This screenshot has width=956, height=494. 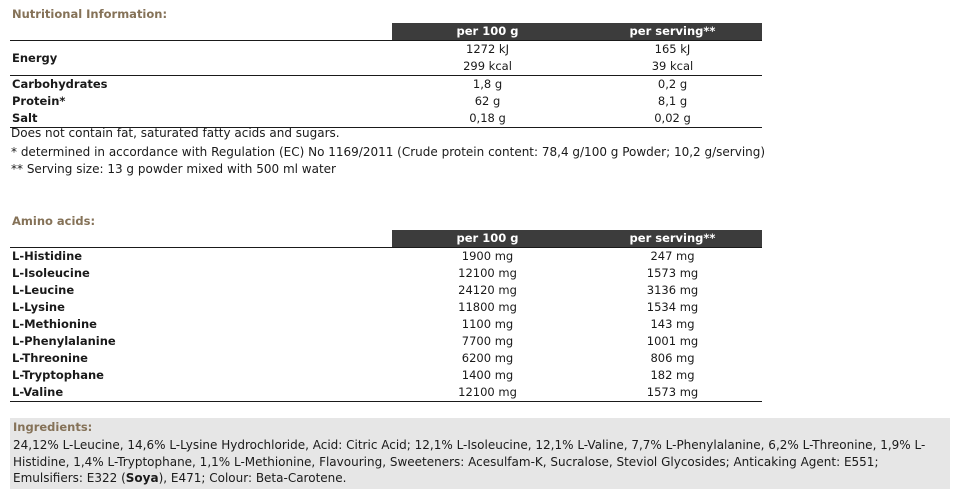 I want to click on energy-kj-per100: 1272 kJ, so click(x=486, y=49).